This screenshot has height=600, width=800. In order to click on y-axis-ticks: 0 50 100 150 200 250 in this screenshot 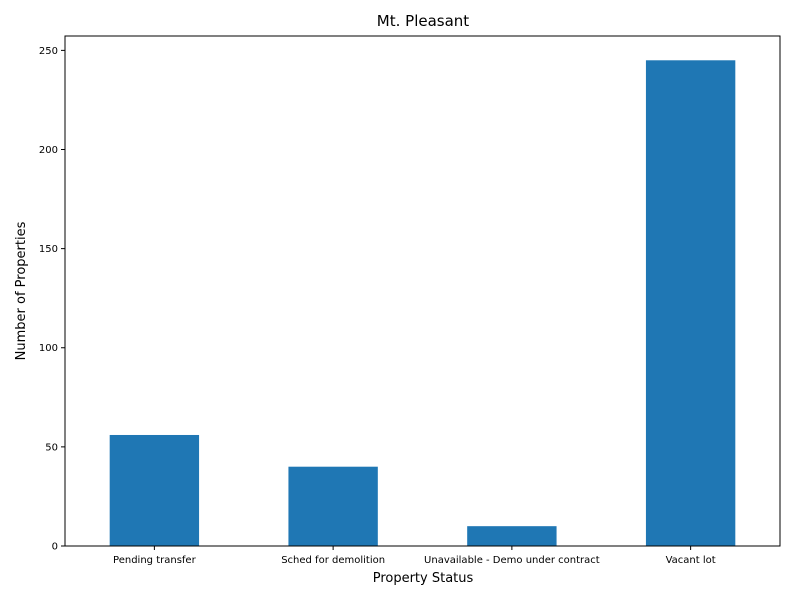, I will do `click(52, 299)`.